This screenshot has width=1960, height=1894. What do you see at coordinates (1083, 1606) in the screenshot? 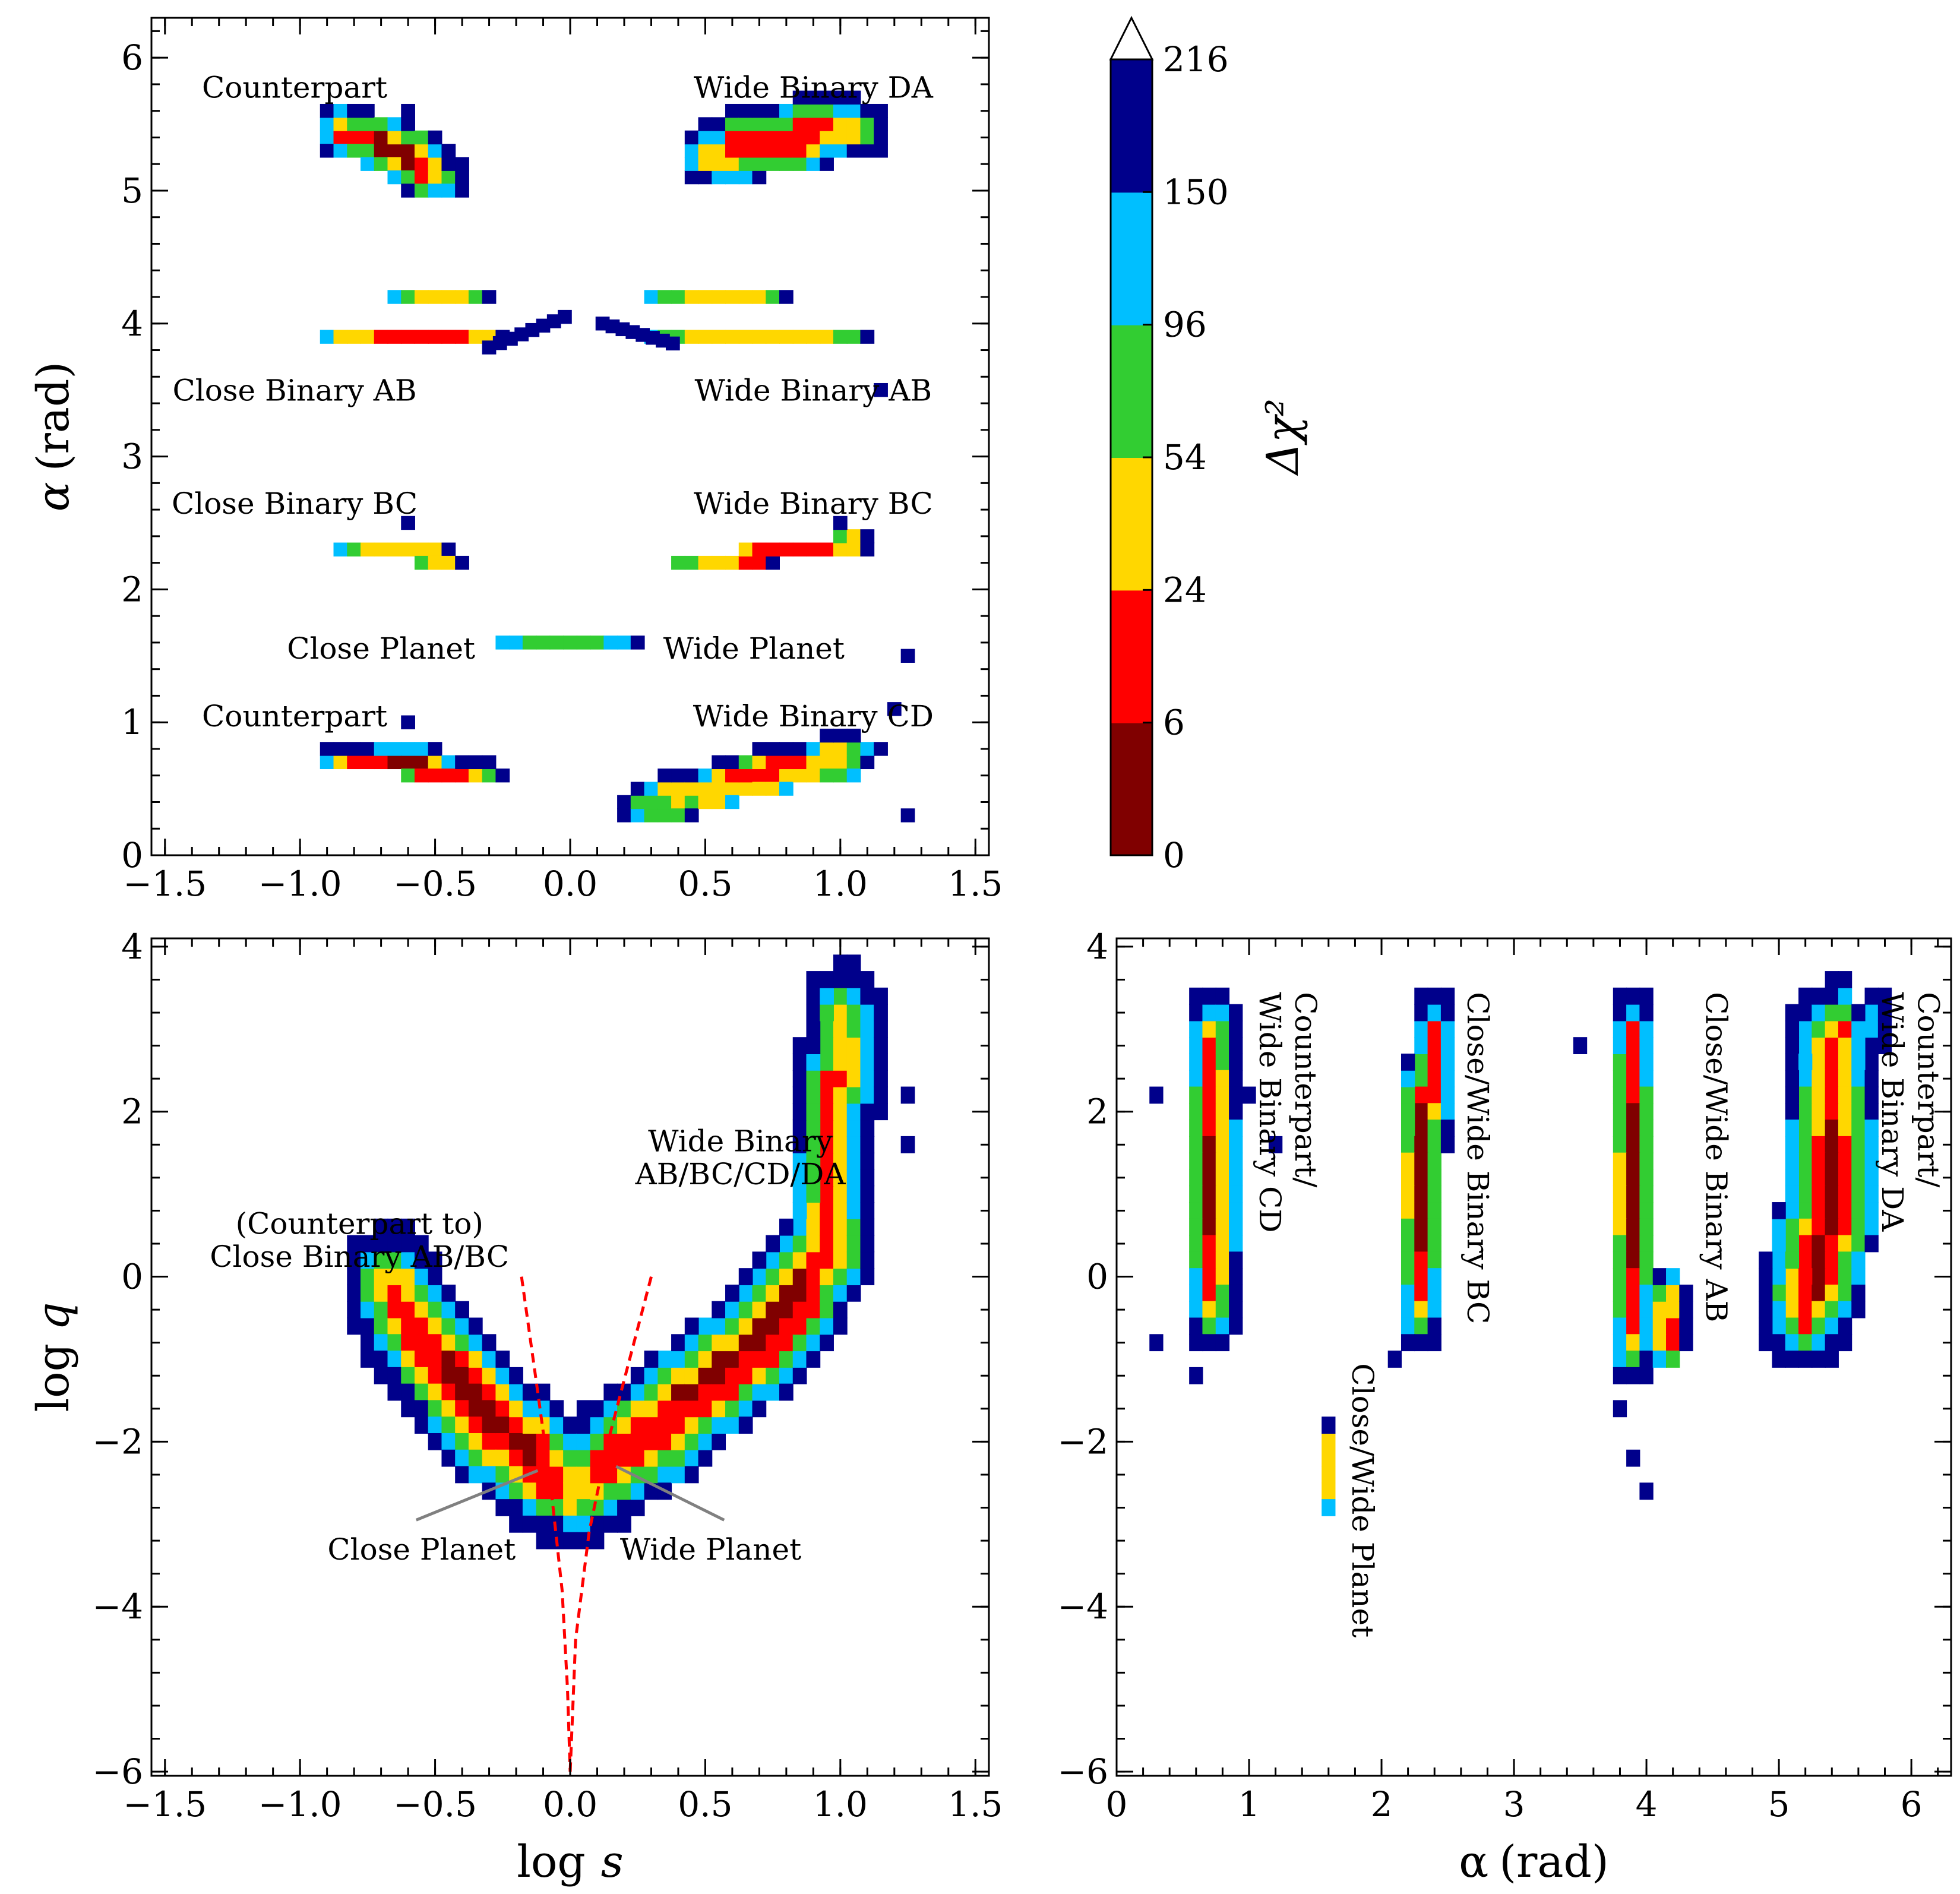
I see `y-tick-label: −4` at bounding box center [1083, 1606].